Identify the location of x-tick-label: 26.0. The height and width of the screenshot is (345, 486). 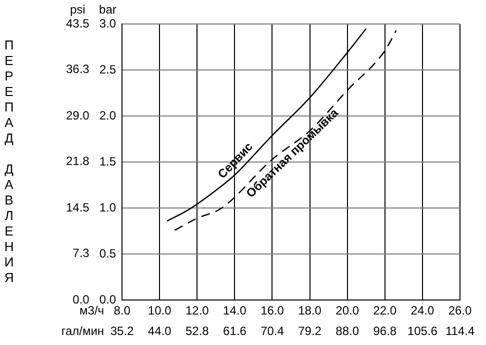
(460, 311).